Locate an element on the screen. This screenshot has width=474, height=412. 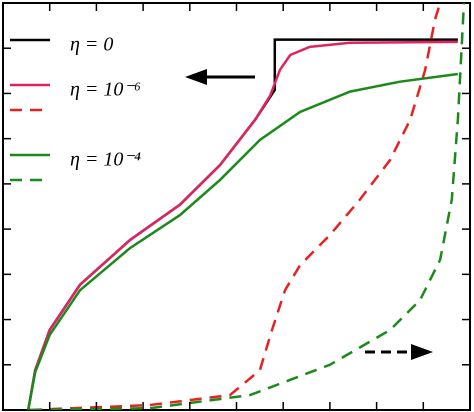
legend-entry: η = 10⁻⁴ is located at coordinates (75, 165).